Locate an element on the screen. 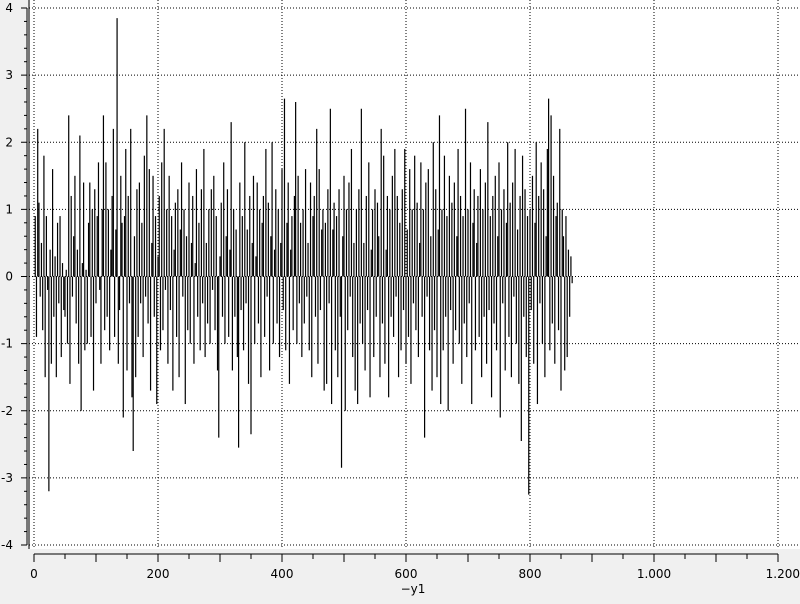 The image size is (800, 604). y-tick-label: -2 is located at coordinates (7, 411).